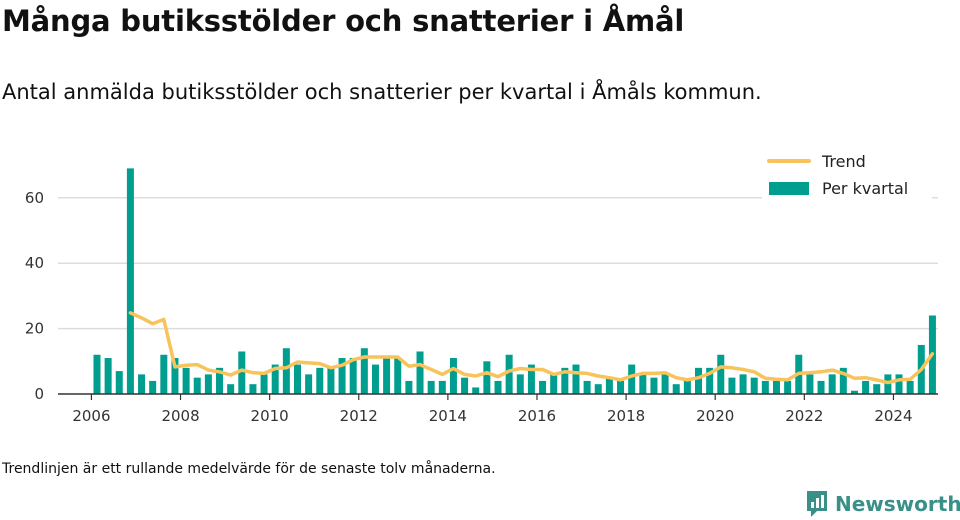  I want to click on bar-2006-Q4, so click(130, 281).